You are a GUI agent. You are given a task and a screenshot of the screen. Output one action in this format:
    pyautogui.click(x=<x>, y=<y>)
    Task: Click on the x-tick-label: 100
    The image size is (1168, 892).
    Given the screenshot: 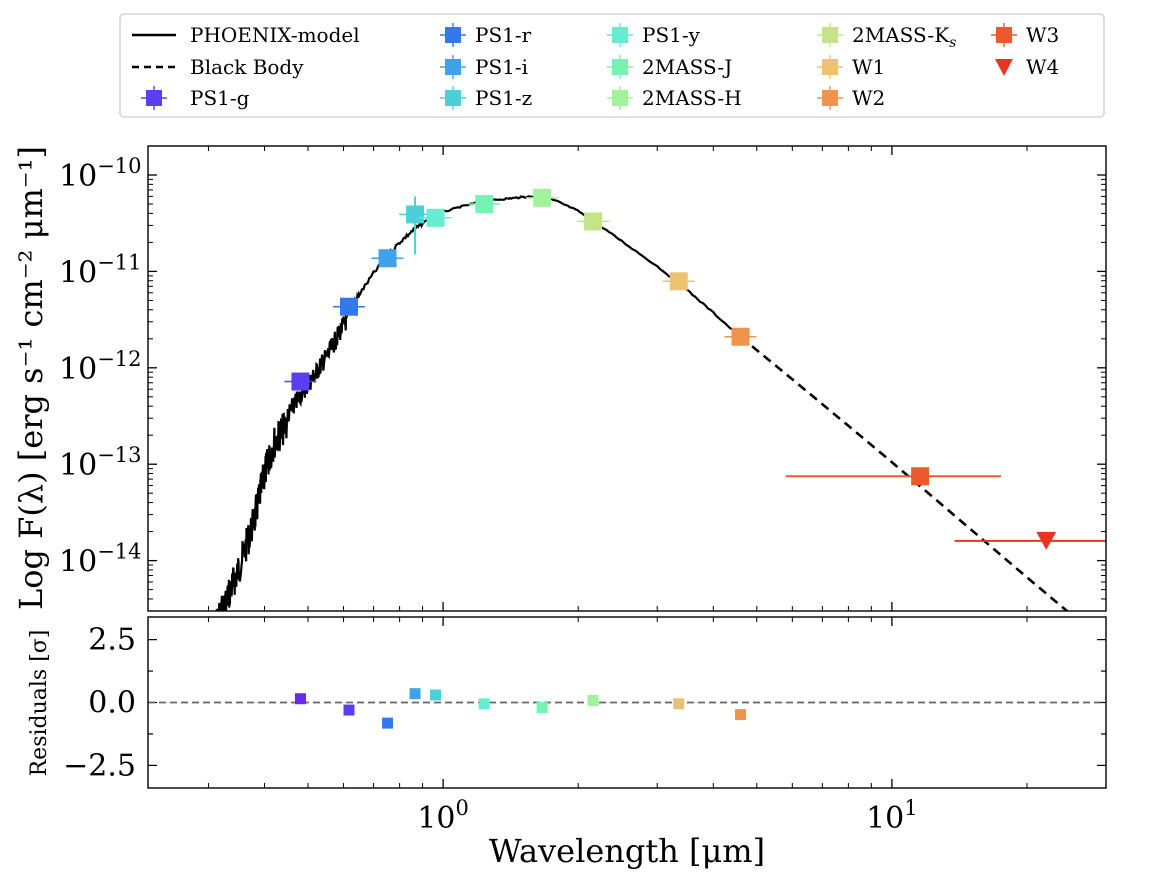 What is the action you would take?
    pyautogui.click(x=443, y=816)
    